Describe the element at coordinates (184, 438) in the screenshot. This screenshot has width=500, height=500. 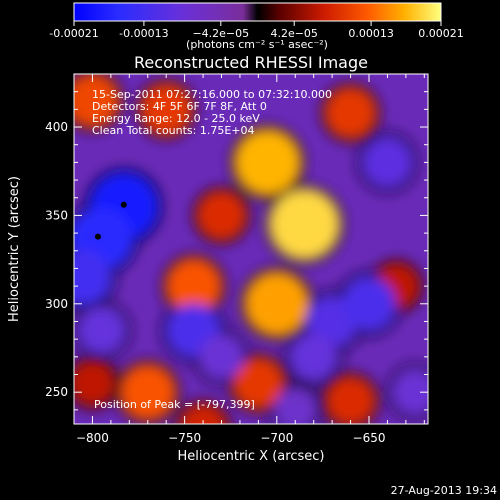
I see `x-tick-label: −750` at that location.